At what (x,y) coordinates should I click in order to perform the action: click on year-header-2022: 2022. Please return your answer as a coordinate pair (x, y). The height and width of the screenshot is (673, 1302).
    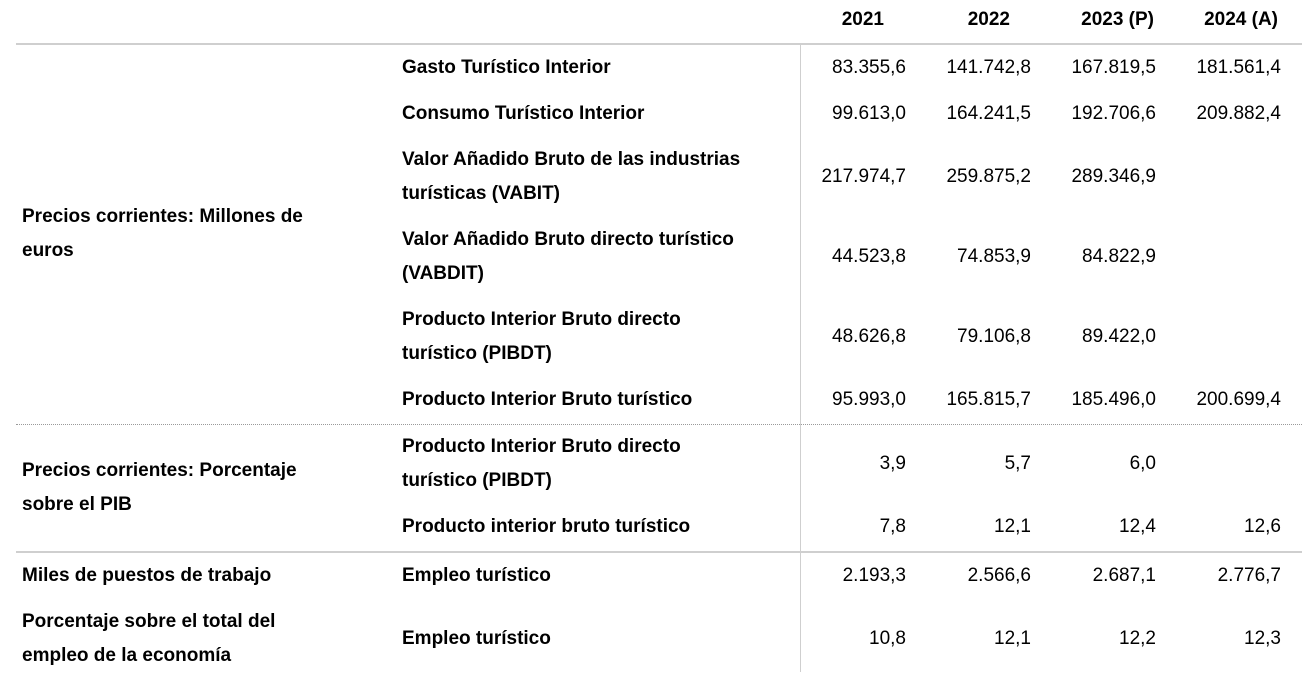
    Looking at the image, I should click on (988, 19).